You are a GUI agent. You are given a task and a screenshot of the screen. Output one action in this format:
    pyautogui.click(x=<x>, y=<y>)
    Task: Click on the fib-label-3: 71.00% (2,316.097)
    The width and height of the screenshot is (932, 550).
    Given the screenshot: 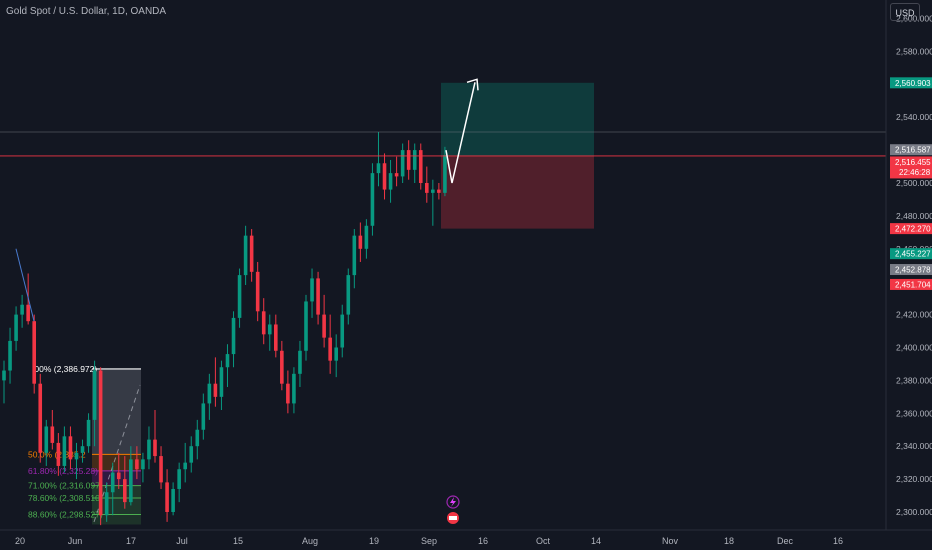 What is the action you would take?
    pyautogui.click(x=65, y=486)
    